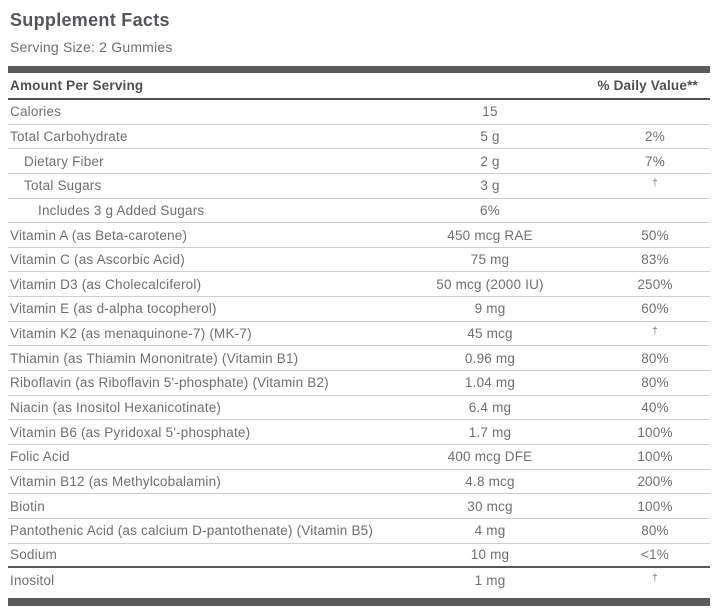 Image resolution: width=718 pixels, height=608 pixels. Describe the element at coordinates (490, 210) in the screenshot. I see `nutrient-amount: 6%` at that location.